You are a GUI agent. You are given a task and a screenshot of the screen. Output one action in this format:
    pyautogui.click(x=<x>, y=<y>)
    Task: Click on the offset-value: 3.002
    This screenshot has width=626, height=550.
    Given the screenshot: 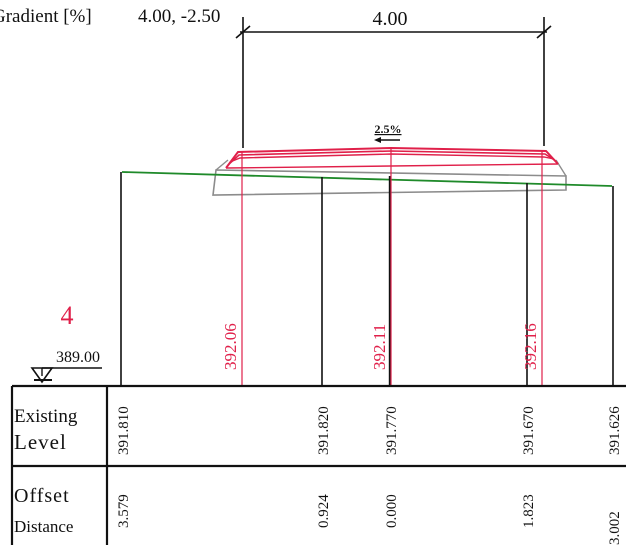 What is the action you would take?
    pyautogui.click(x=615, y=528)
    